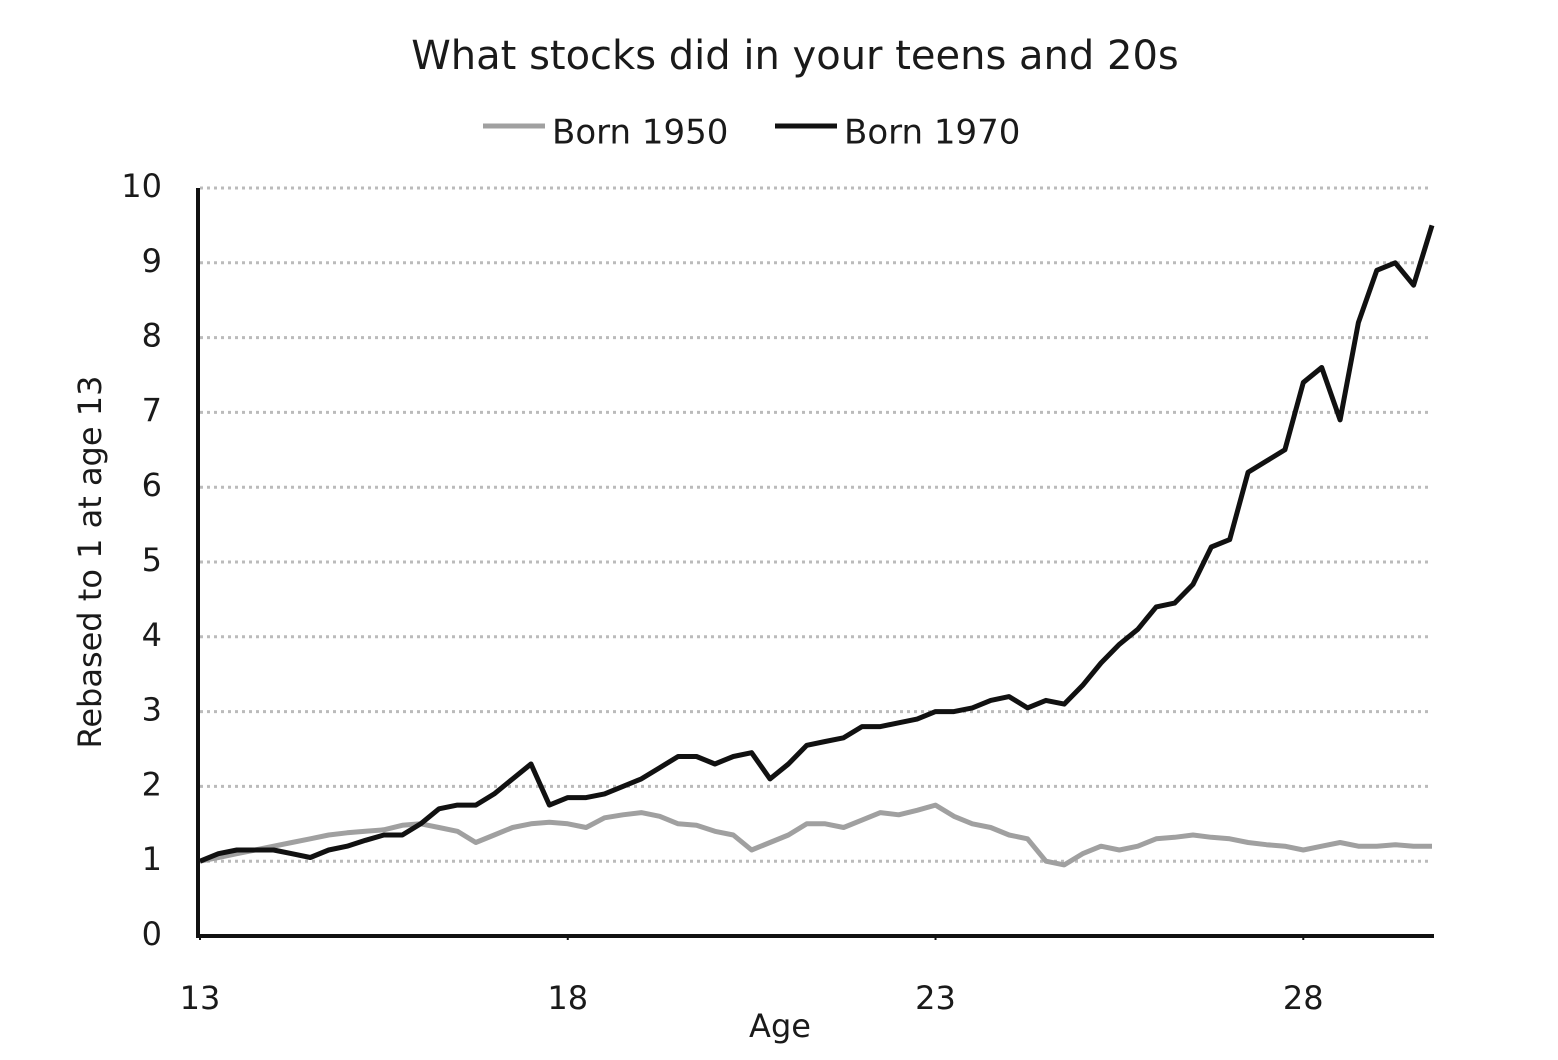 Image resolution: width=1558 pixels, height=1060 pixels. Describe the element at coordinates (932, 133) in the screenshot. I see `legend-label: Born 1970` at that location.